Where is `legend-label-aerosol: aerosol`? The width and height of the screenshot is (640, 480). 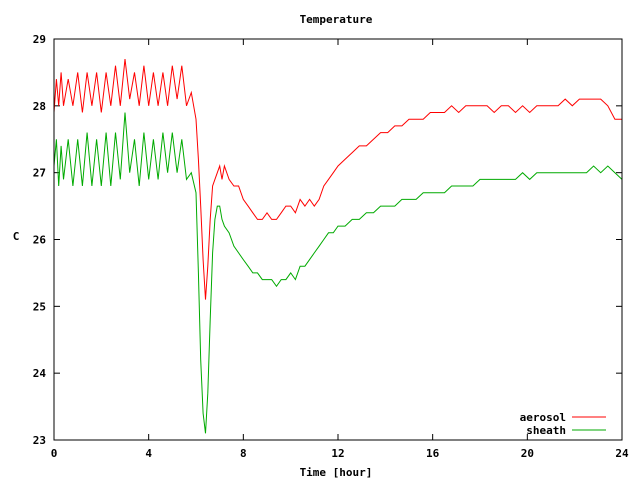
legend-label-aerosol: aerosol is located at coordinates (543, 417).